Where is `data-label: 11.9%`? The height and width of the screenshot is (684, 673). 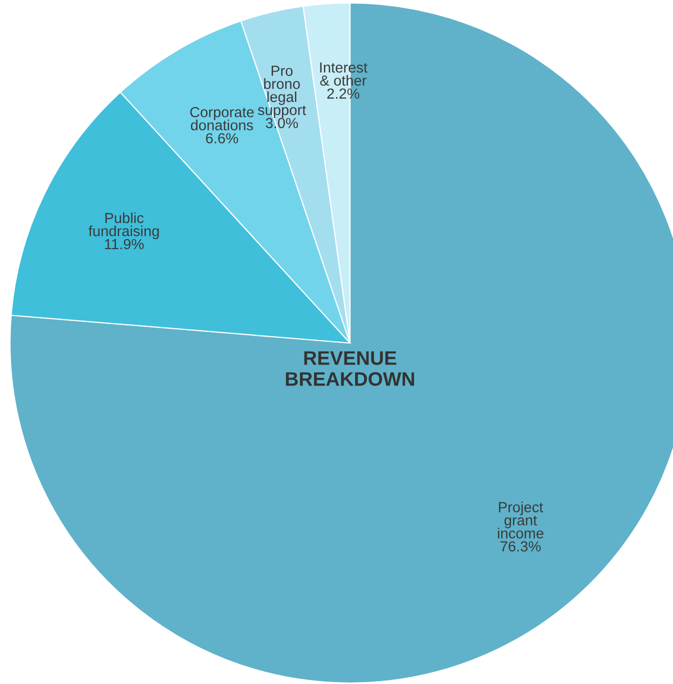 data-label: 11.9% is located at coordinates (124, 244).